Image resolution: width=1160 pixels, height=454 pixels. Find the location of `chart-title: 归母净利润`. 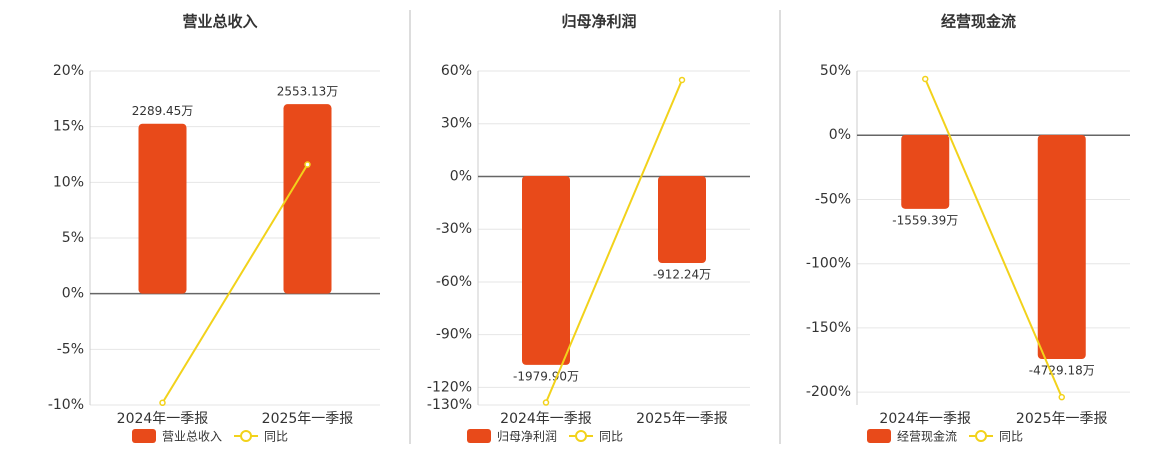

chart-title: 归母净利润 is located at coordinates (598, 22).